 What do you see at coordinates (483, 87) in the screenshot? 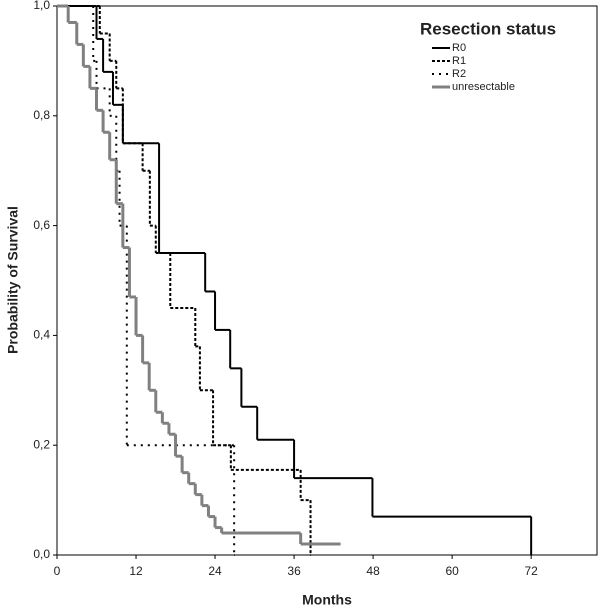
I see `legend-item: unresectable` at bounding box center [483, 87].